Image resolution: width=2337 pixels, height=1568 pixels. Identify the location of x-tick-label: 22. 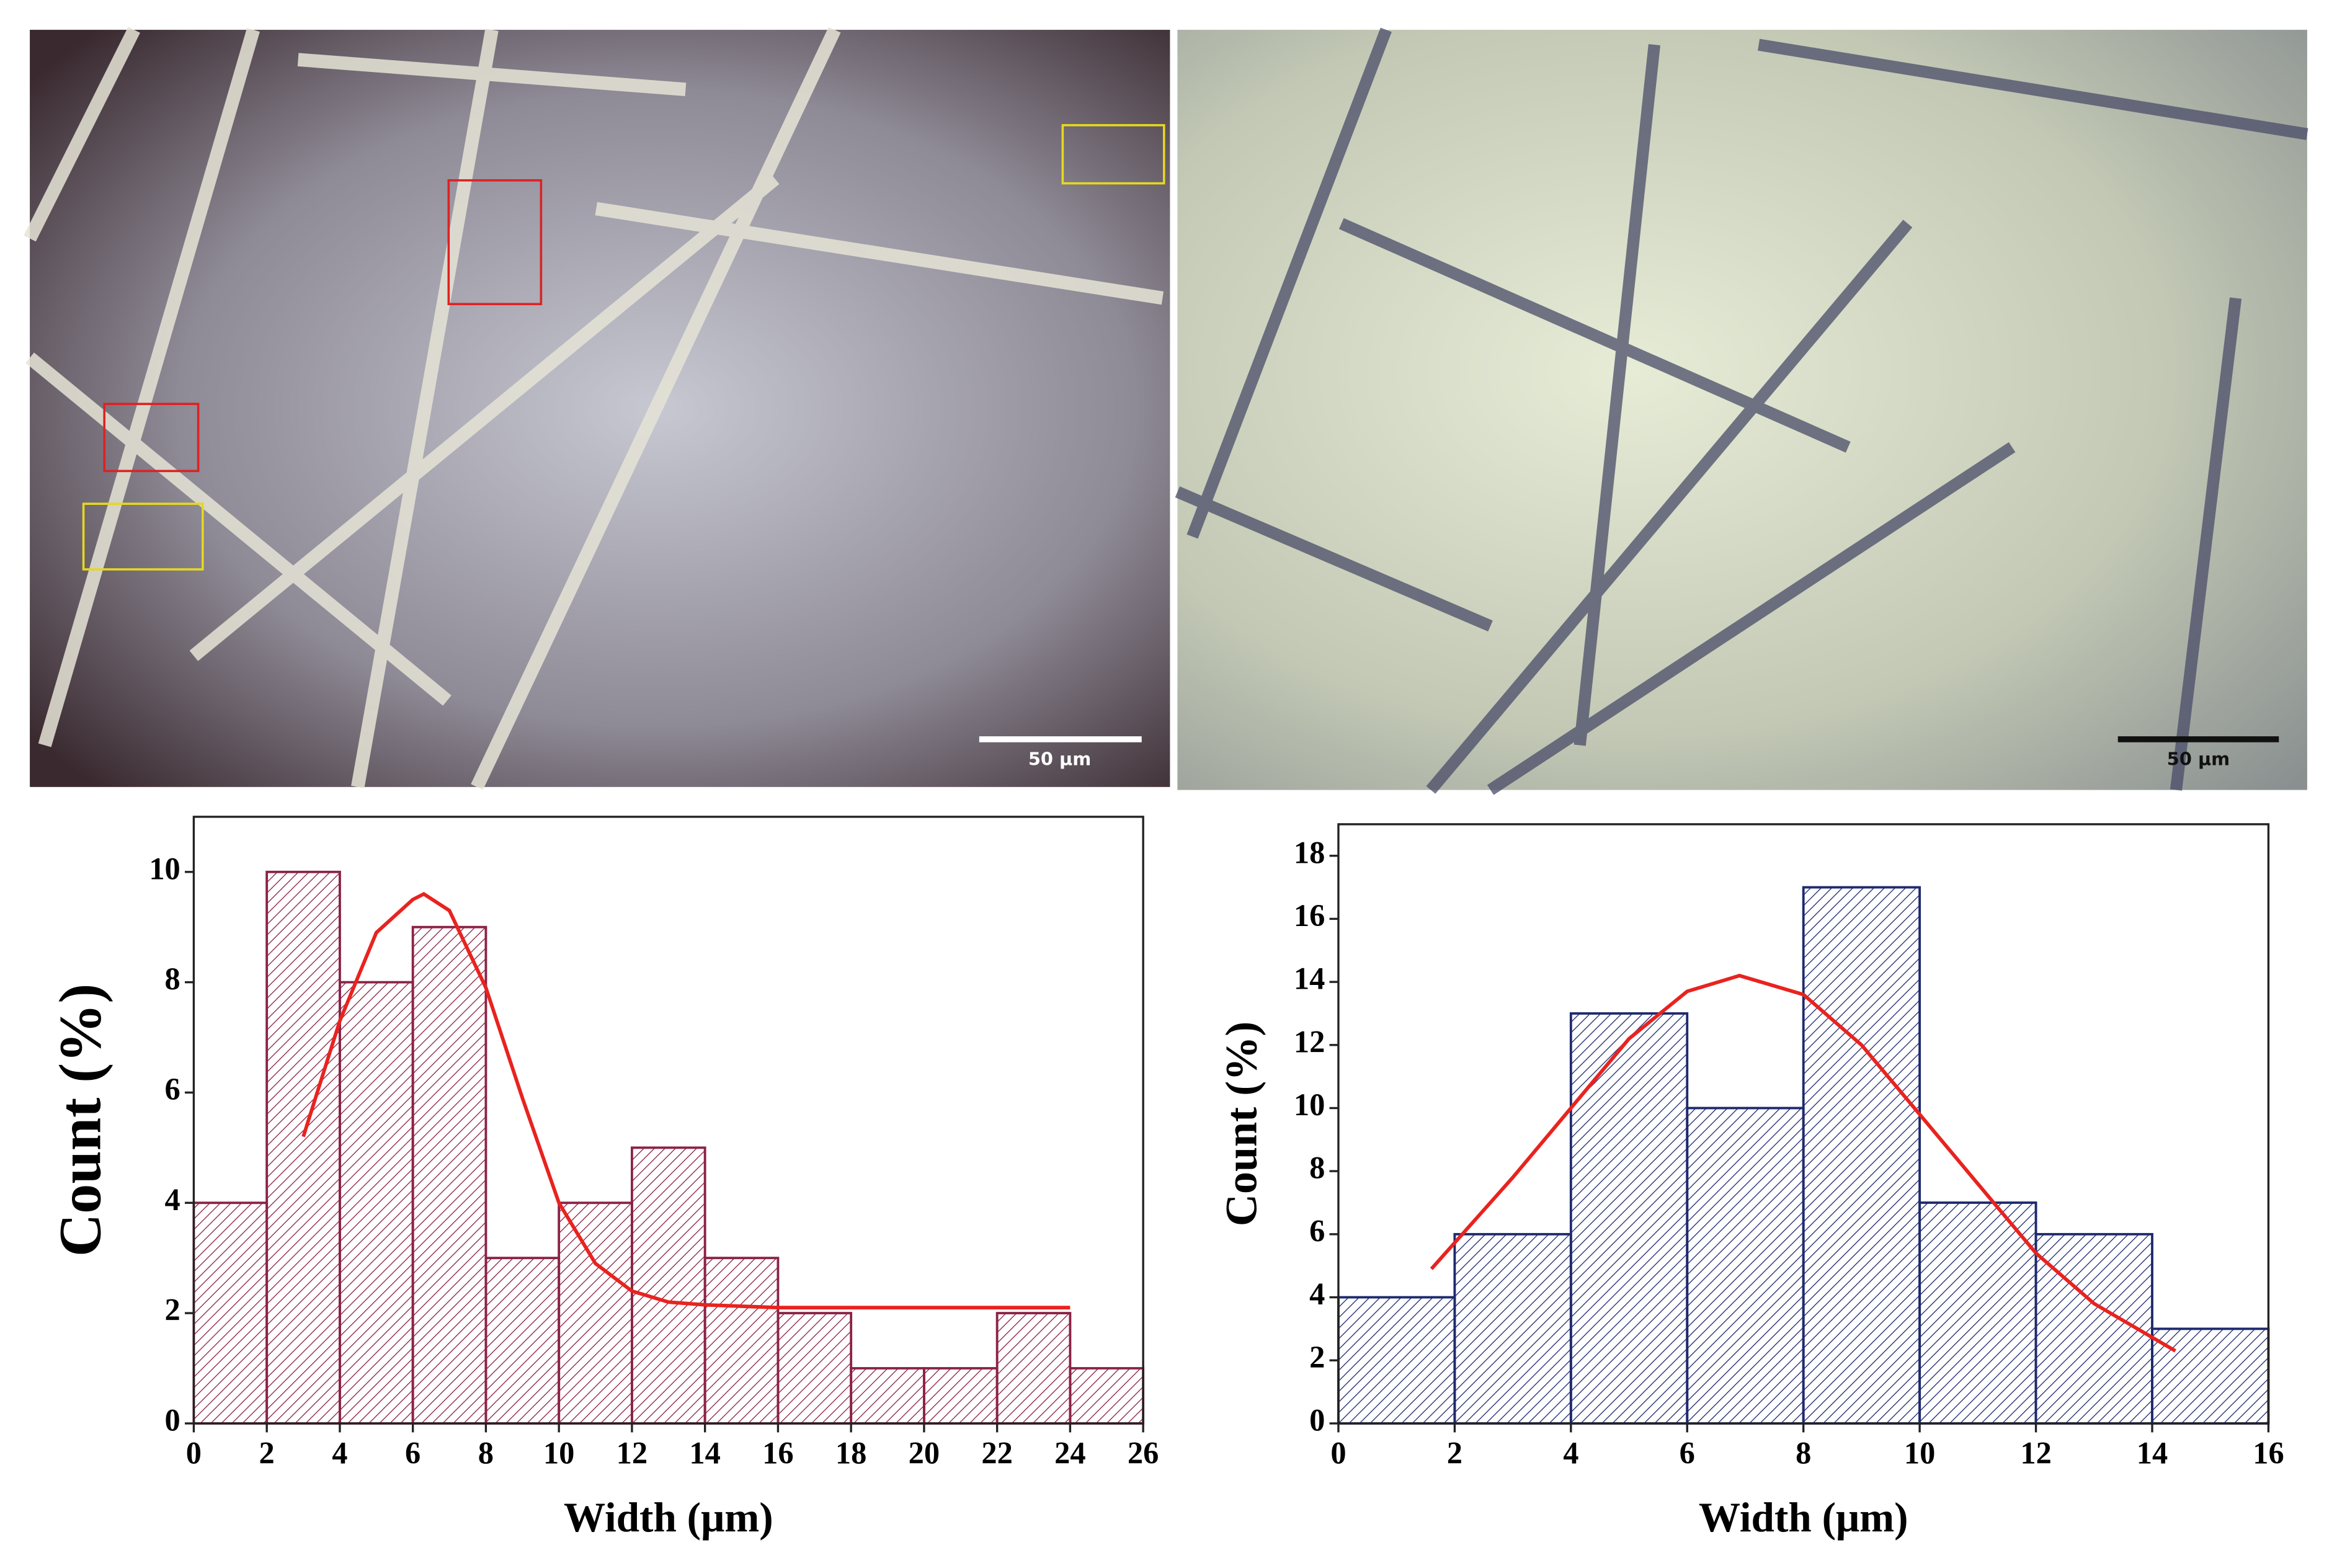
(996, 1452).